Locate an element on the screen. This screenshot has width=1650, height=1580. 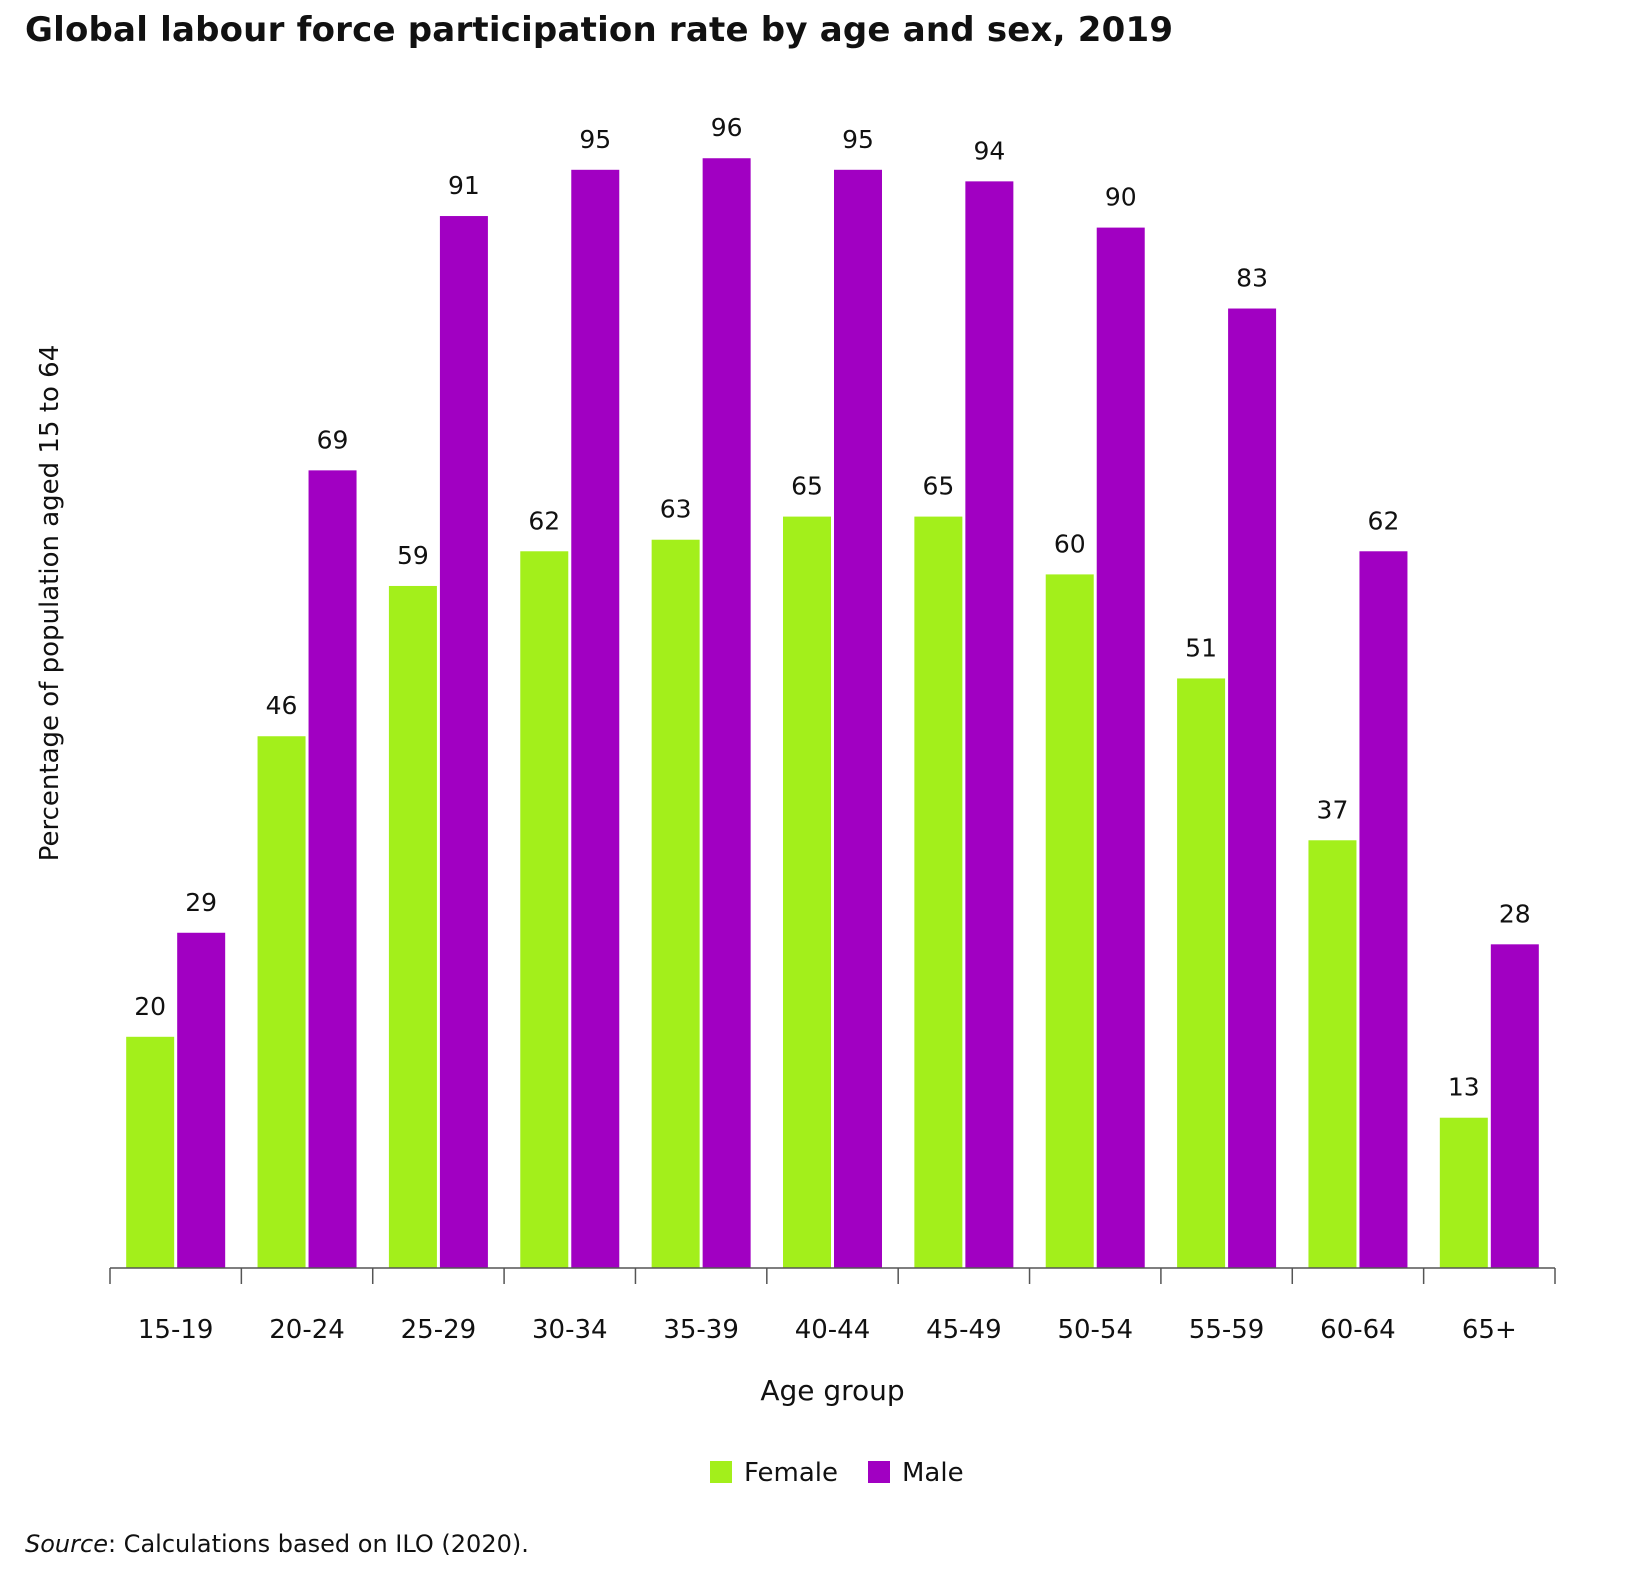
data-label-female-35-39: 63 is located at coordinates (676, 509).